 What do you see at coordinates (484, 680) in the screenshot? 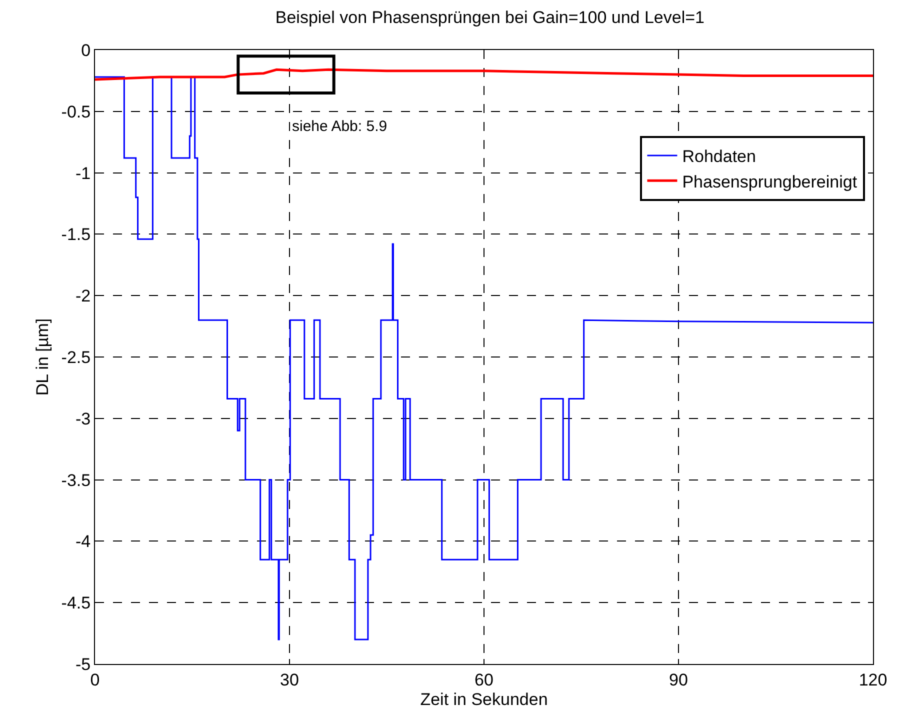
I see `x-tick-label: 60` at bounding box center [484, 680].